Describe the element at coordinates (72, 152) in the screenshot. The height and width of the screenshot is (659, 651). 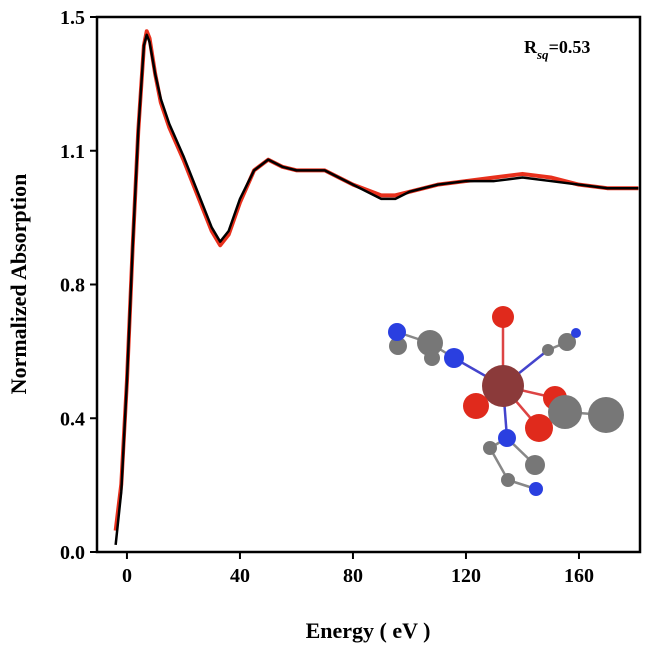
I see `y-tick-label: 1.1` at that location.